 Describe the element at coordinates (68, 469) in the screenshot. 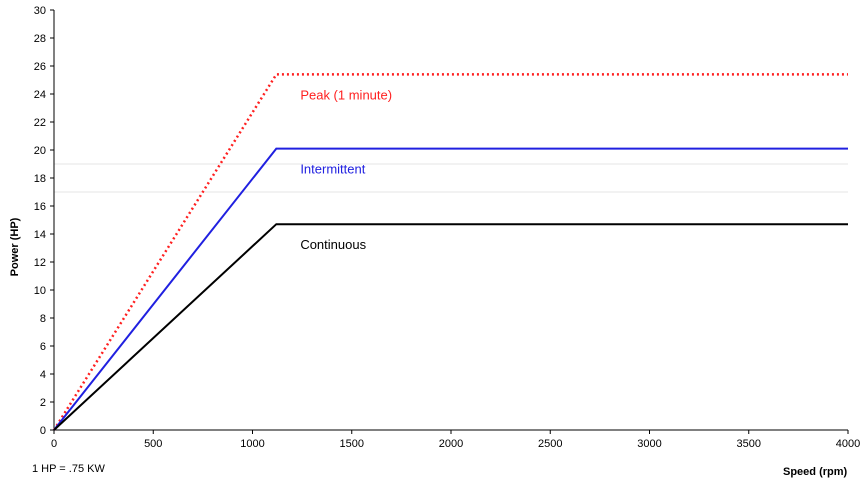

I see `conversion-note: 1 HP = .75 KW` at that location.